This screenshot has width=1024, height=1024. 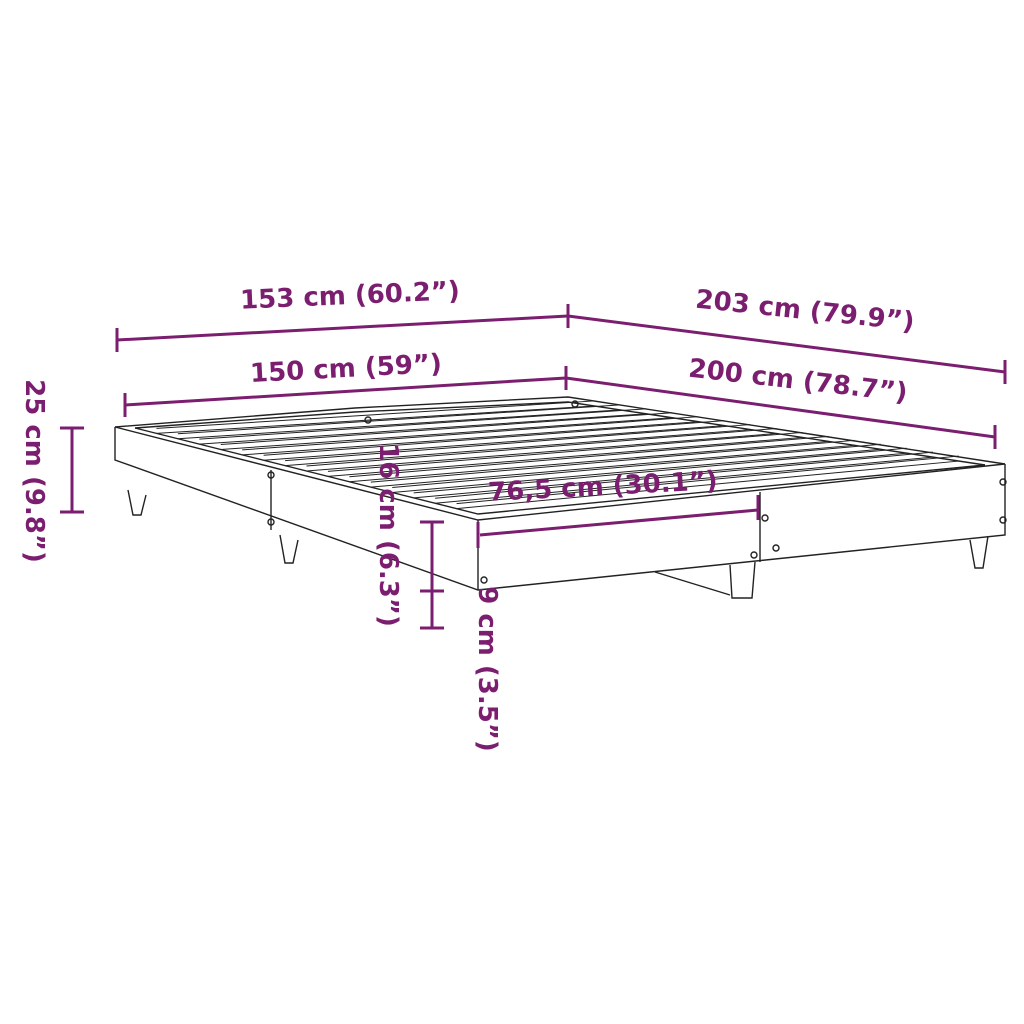 What do you see at coordinates (787, 349) in the screenshot?
I see `outer-length-line` at bounding box center [787, 349].